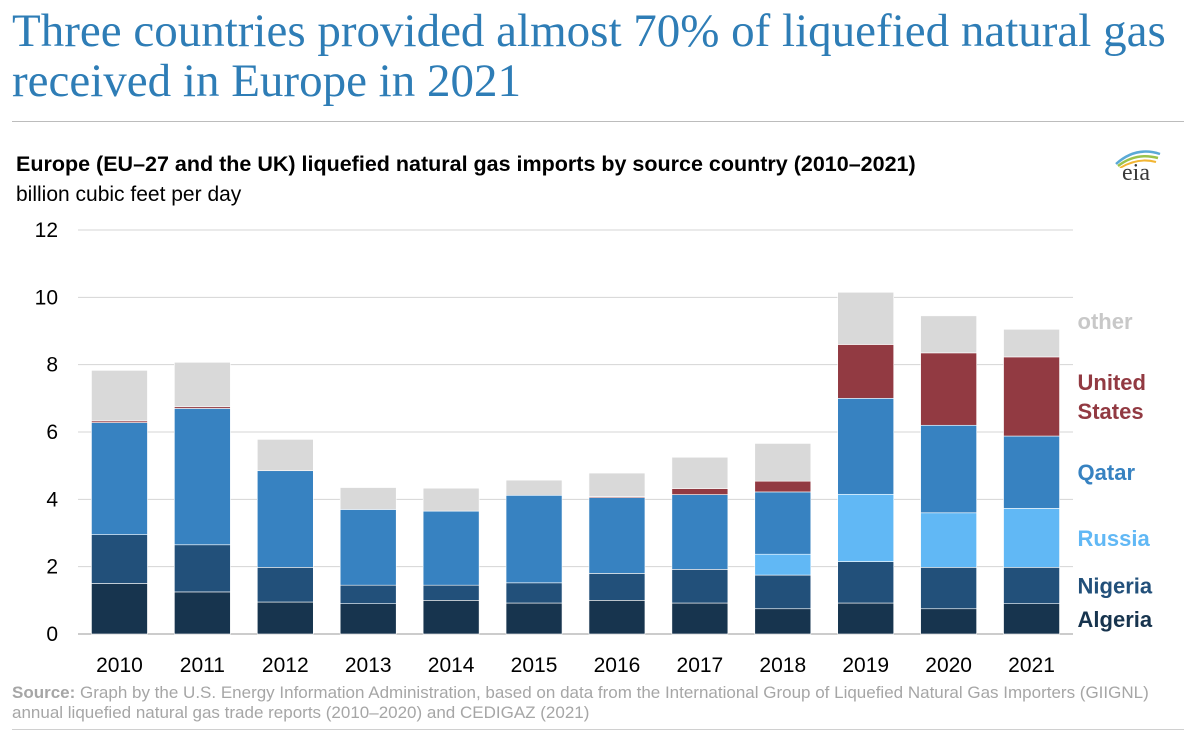 This screenshot has width=1200, height=734. I want to click on y-tick-label: 8, so click(52, 365).